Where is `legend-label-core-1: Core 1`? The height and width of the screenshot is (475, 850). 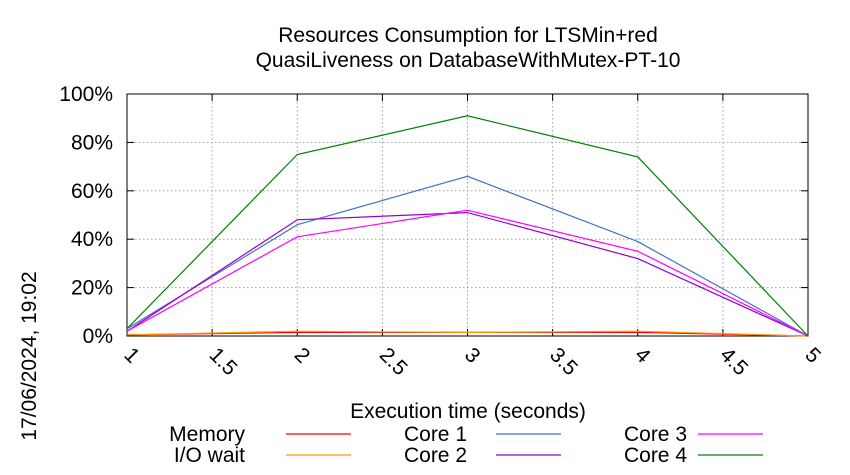
legend-label-core-1: Core 1 is located at coordinates (435, 434).